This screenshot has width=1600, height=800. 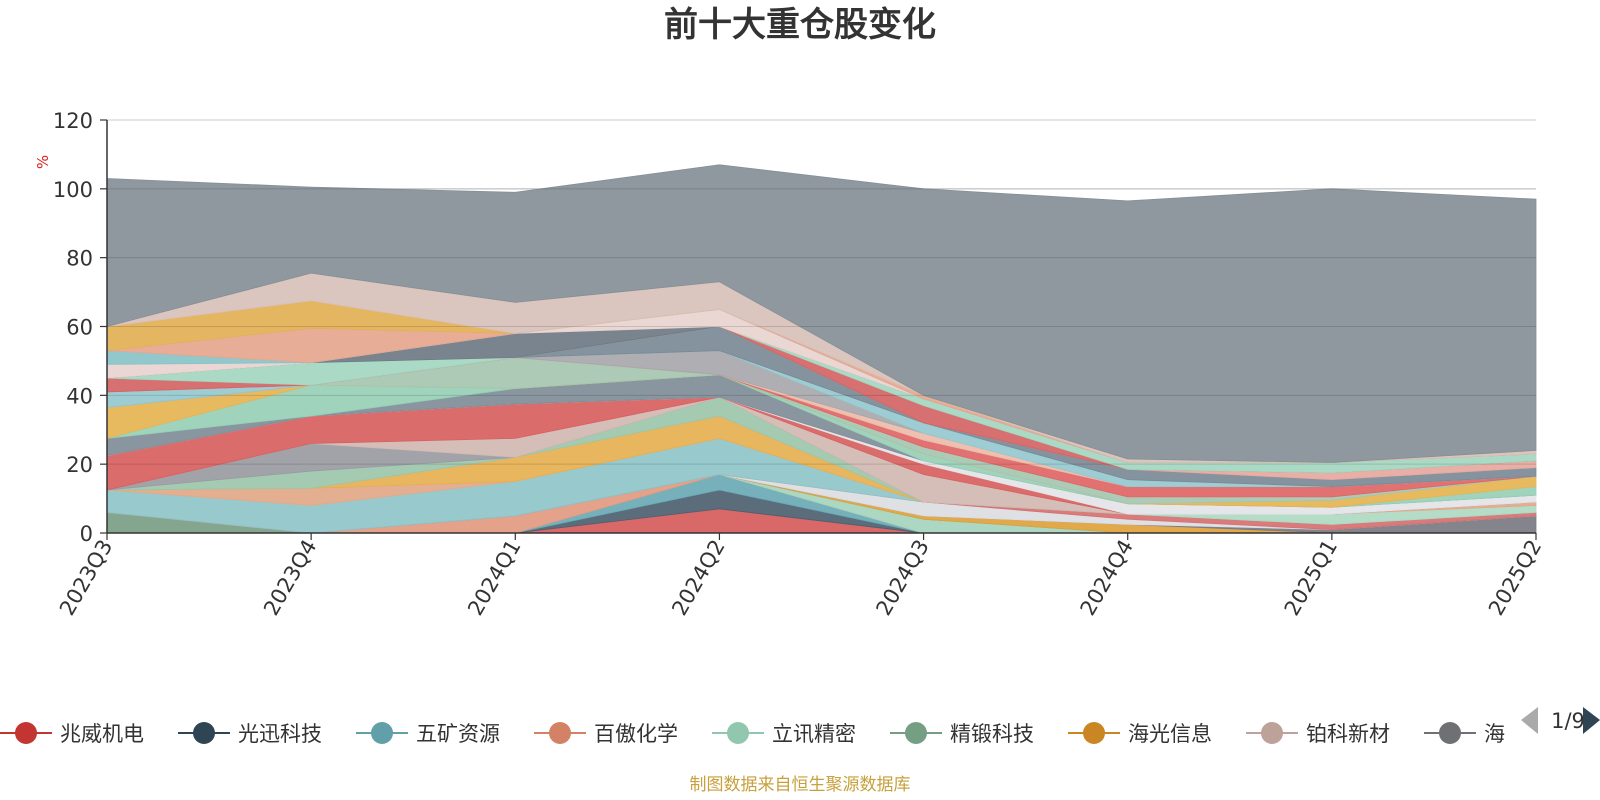 I want to click on legend-label: 百傲化学, so click(x=636, y=734).